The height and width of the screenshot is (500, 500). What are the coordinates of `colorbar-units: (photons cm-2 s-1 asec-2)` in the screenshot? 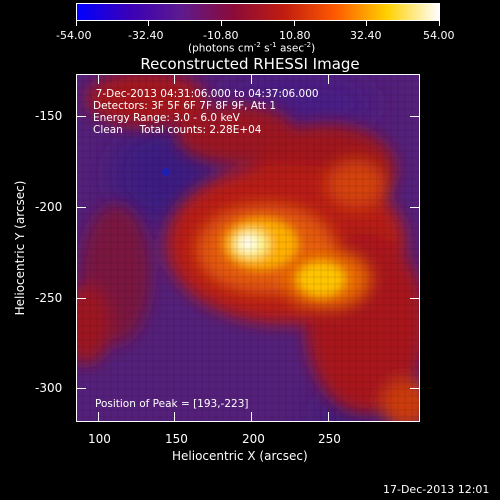 It's located at (252, 48).